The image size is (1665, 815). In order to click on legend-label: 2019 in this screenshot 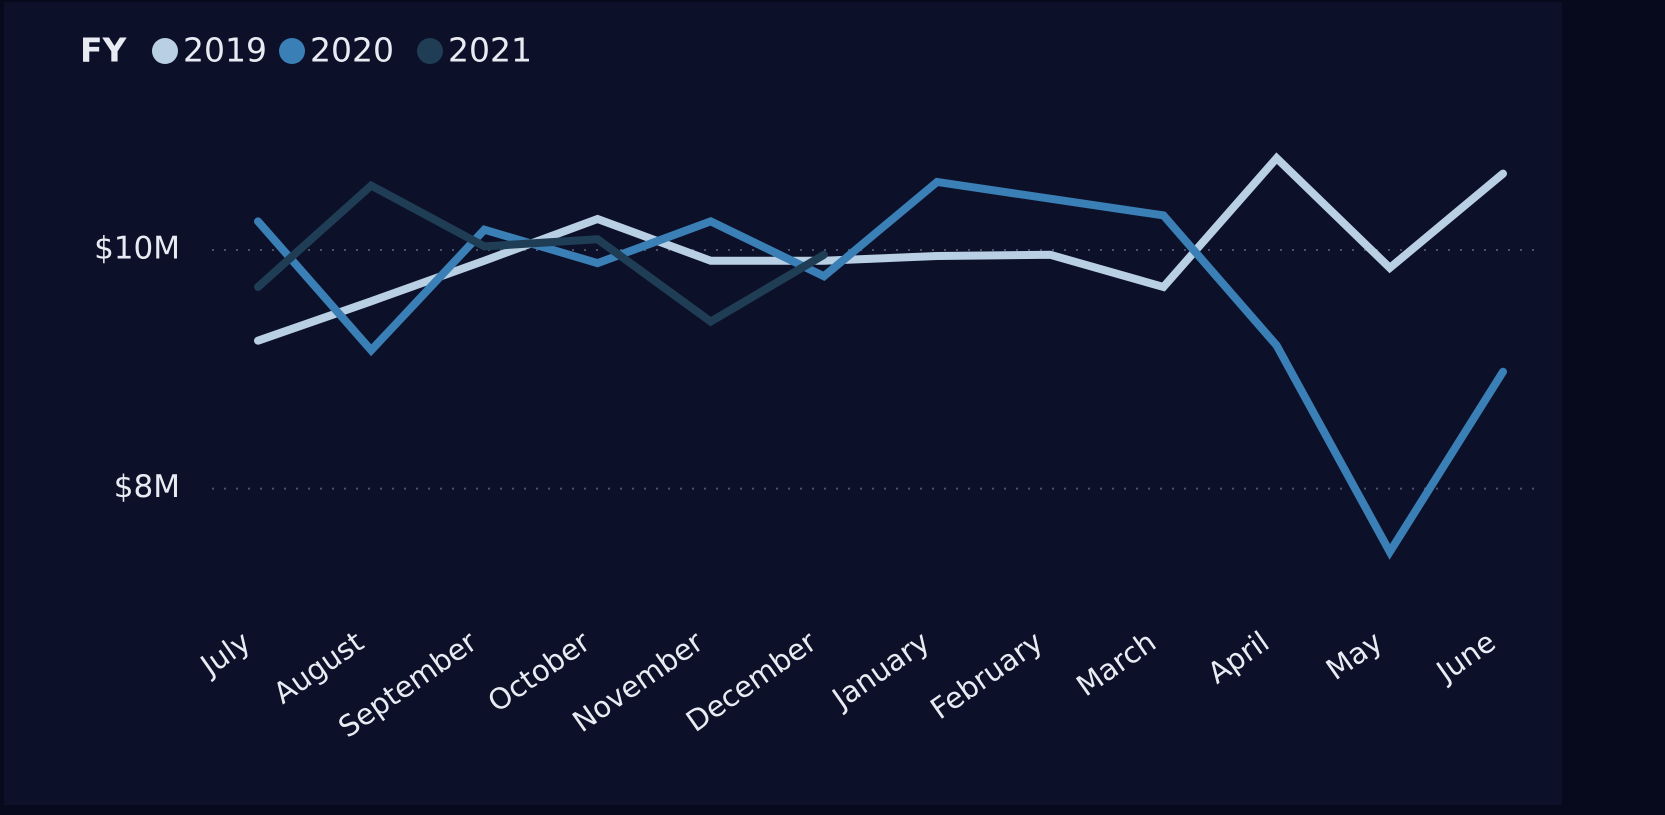, I will do `click(225, 50)`.